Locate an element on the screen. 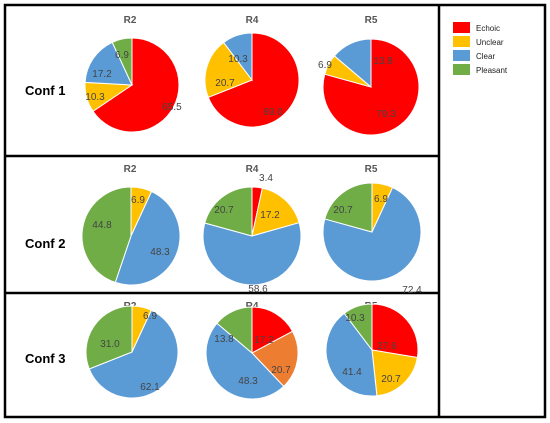 Image resolution: width=550 pixels, height=423 pixels. legend: Echoic Unclear Clear Pleasant is located at coordinates (480, 48).